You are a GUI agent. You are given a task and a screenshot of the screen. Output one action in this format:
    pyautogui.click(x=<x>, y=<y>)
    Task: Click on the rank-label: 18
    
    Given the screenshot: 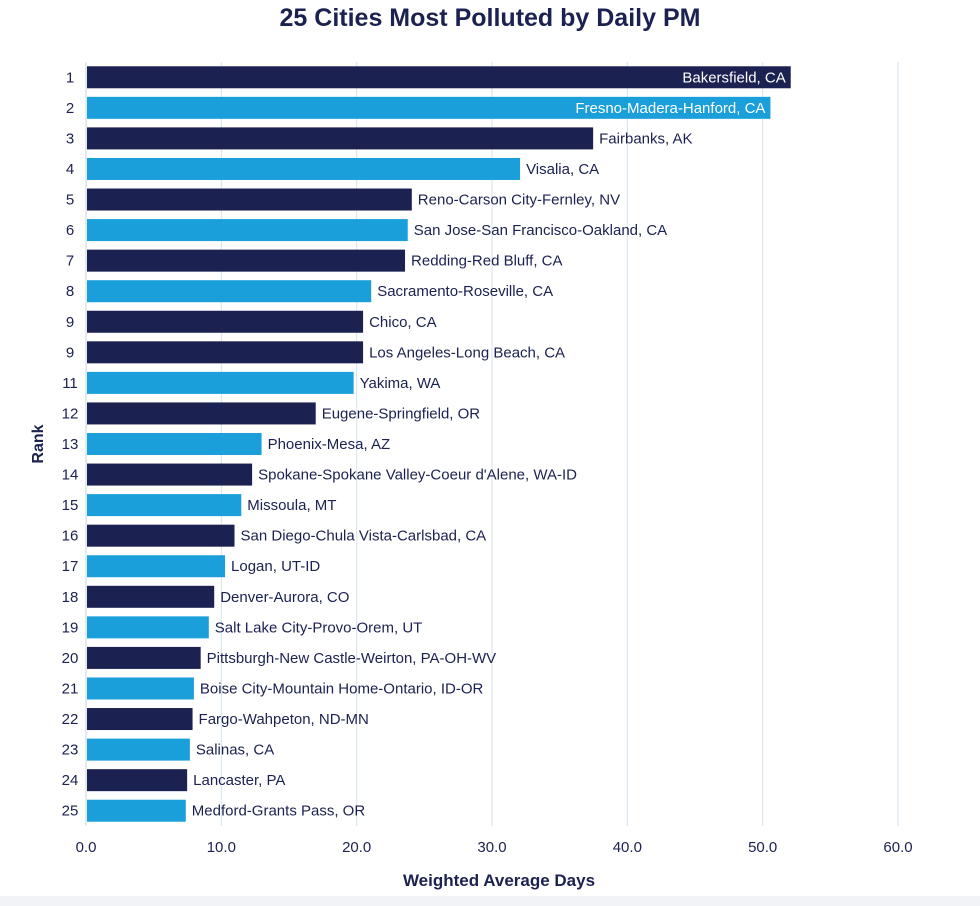 What is the action you would take?
    pyautogui.click(x=70, y=597)
    